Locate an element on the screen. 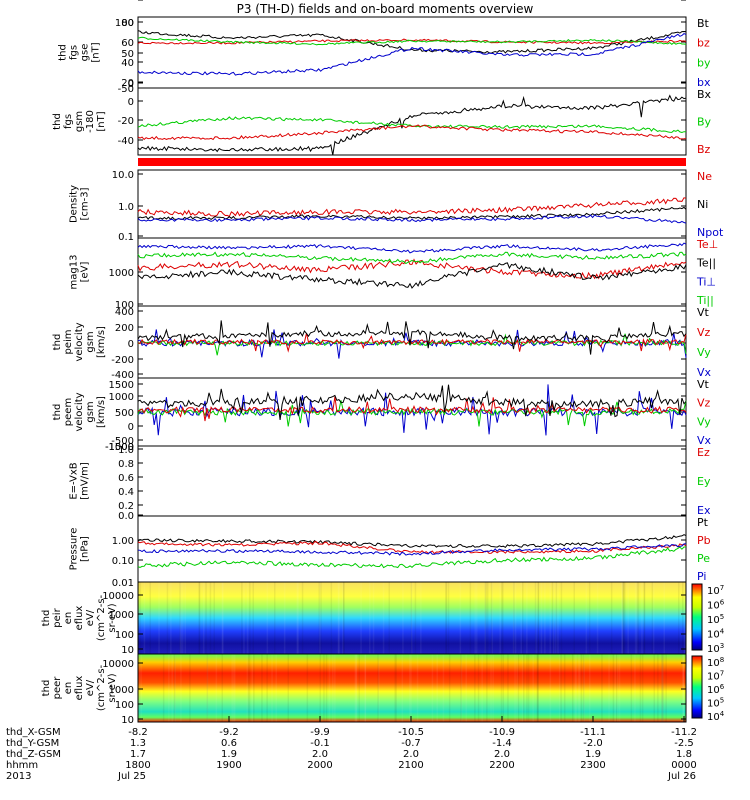  y-tick-label: 0.10 is located at coordinates (123, 561).